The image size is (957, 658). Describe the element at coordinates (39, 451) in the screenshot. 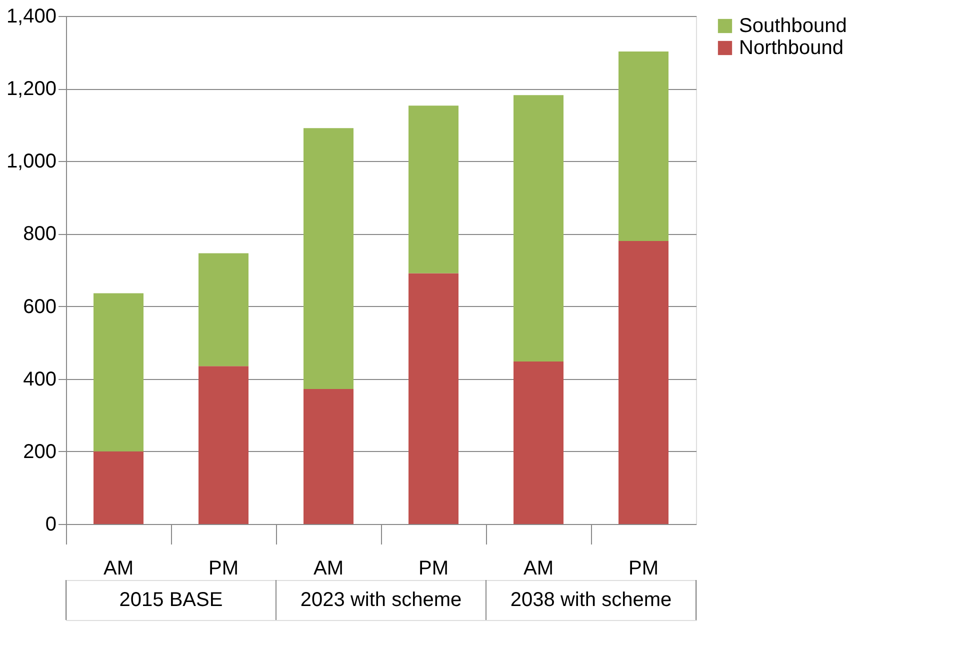

I see `y-tick-label: 200` at that location.